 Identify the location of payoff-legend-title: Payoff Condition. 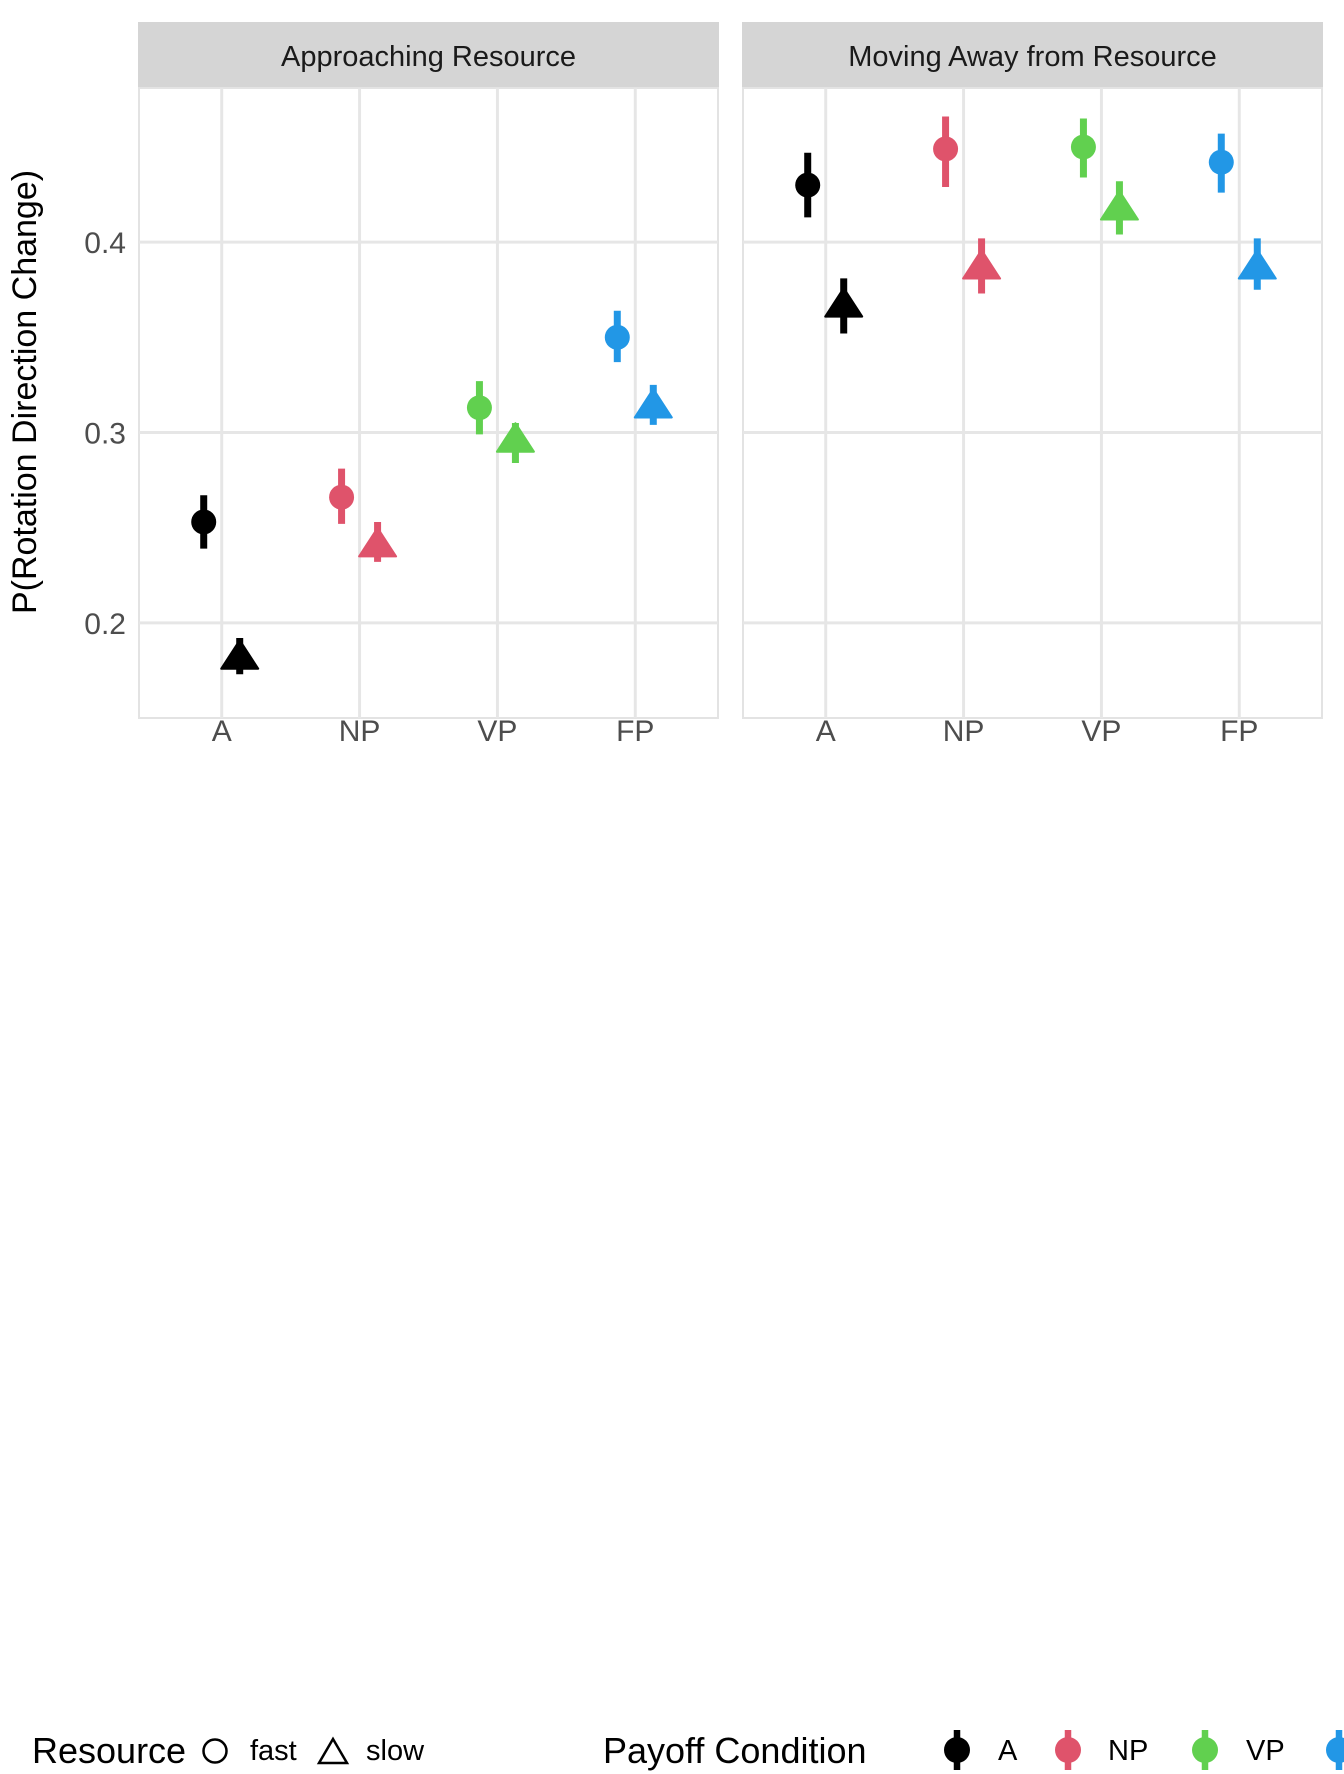
(735, 1750).